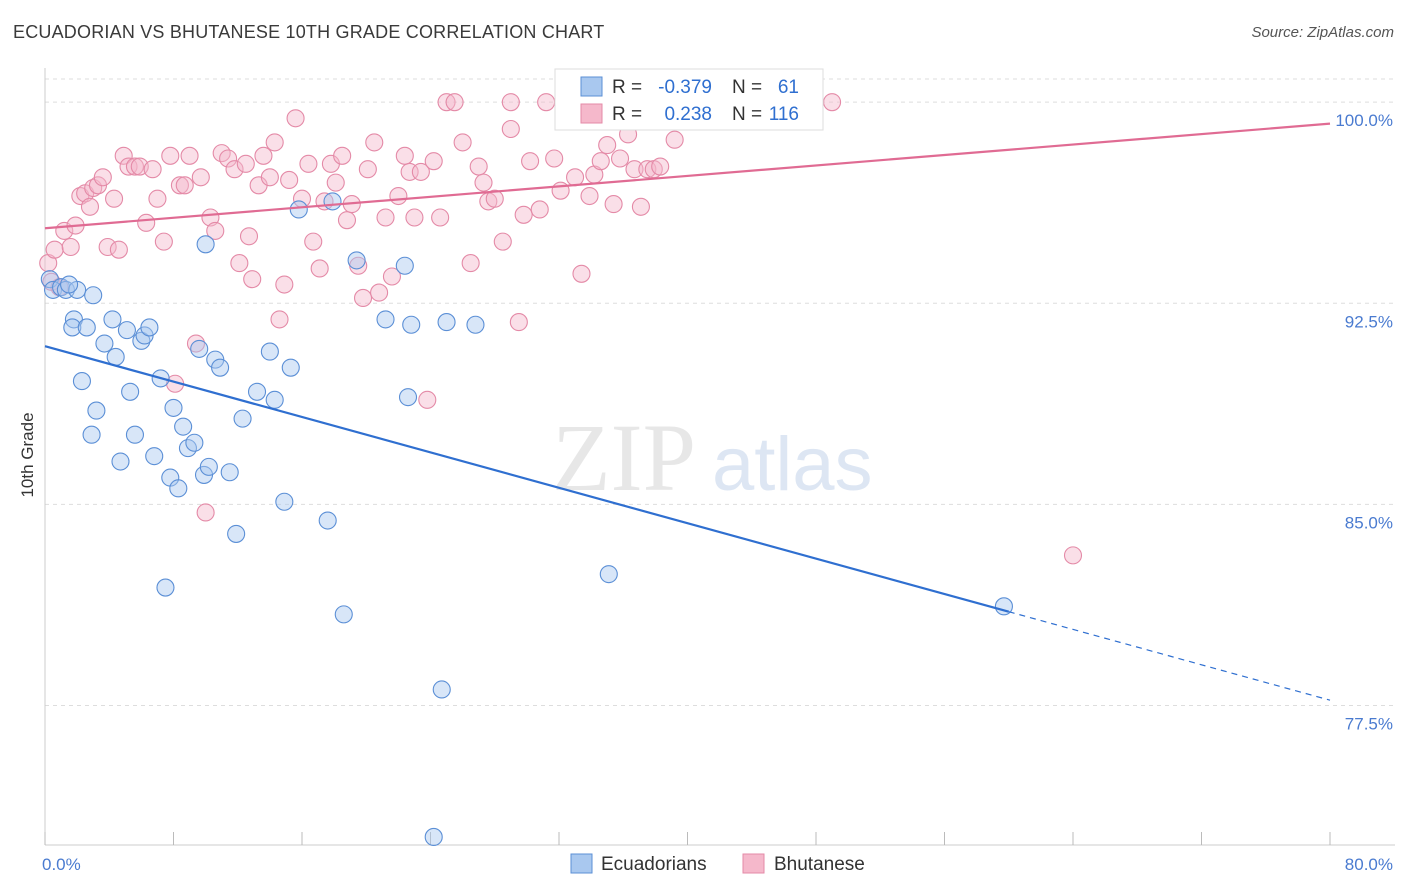 This screenshot has width=1406, height=892. What do you see at coordinates (747, 114) in the screenshot?
I see `legend-n-label-2: N =` at bounding box center [747, 114].